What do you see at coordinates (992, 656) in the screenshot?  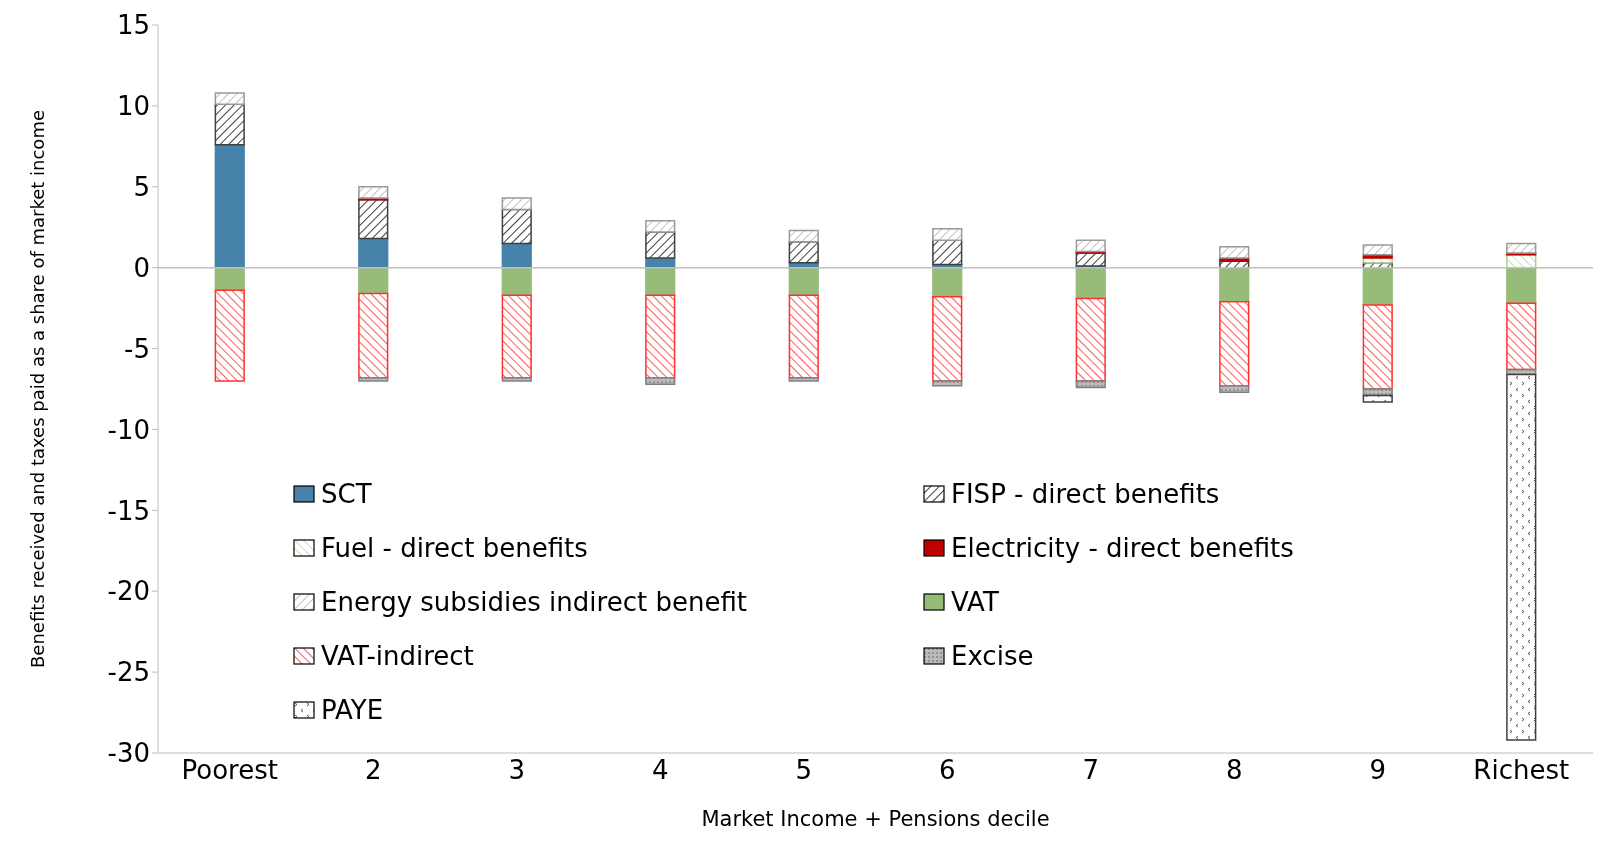 I see `legend-label: Excise` at bounding box center [992, 656].